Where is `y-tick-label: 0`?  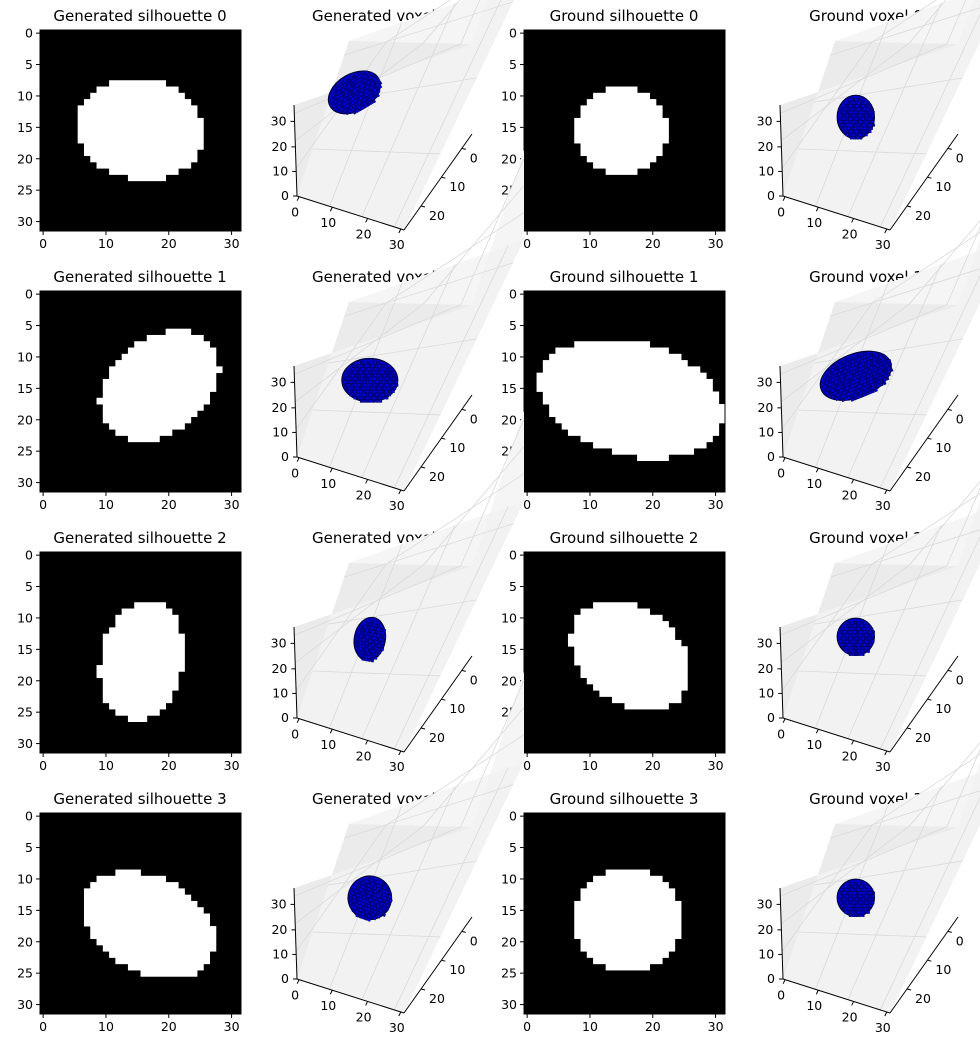 y-tick-label: 0 is located at coordinates (960, 940).